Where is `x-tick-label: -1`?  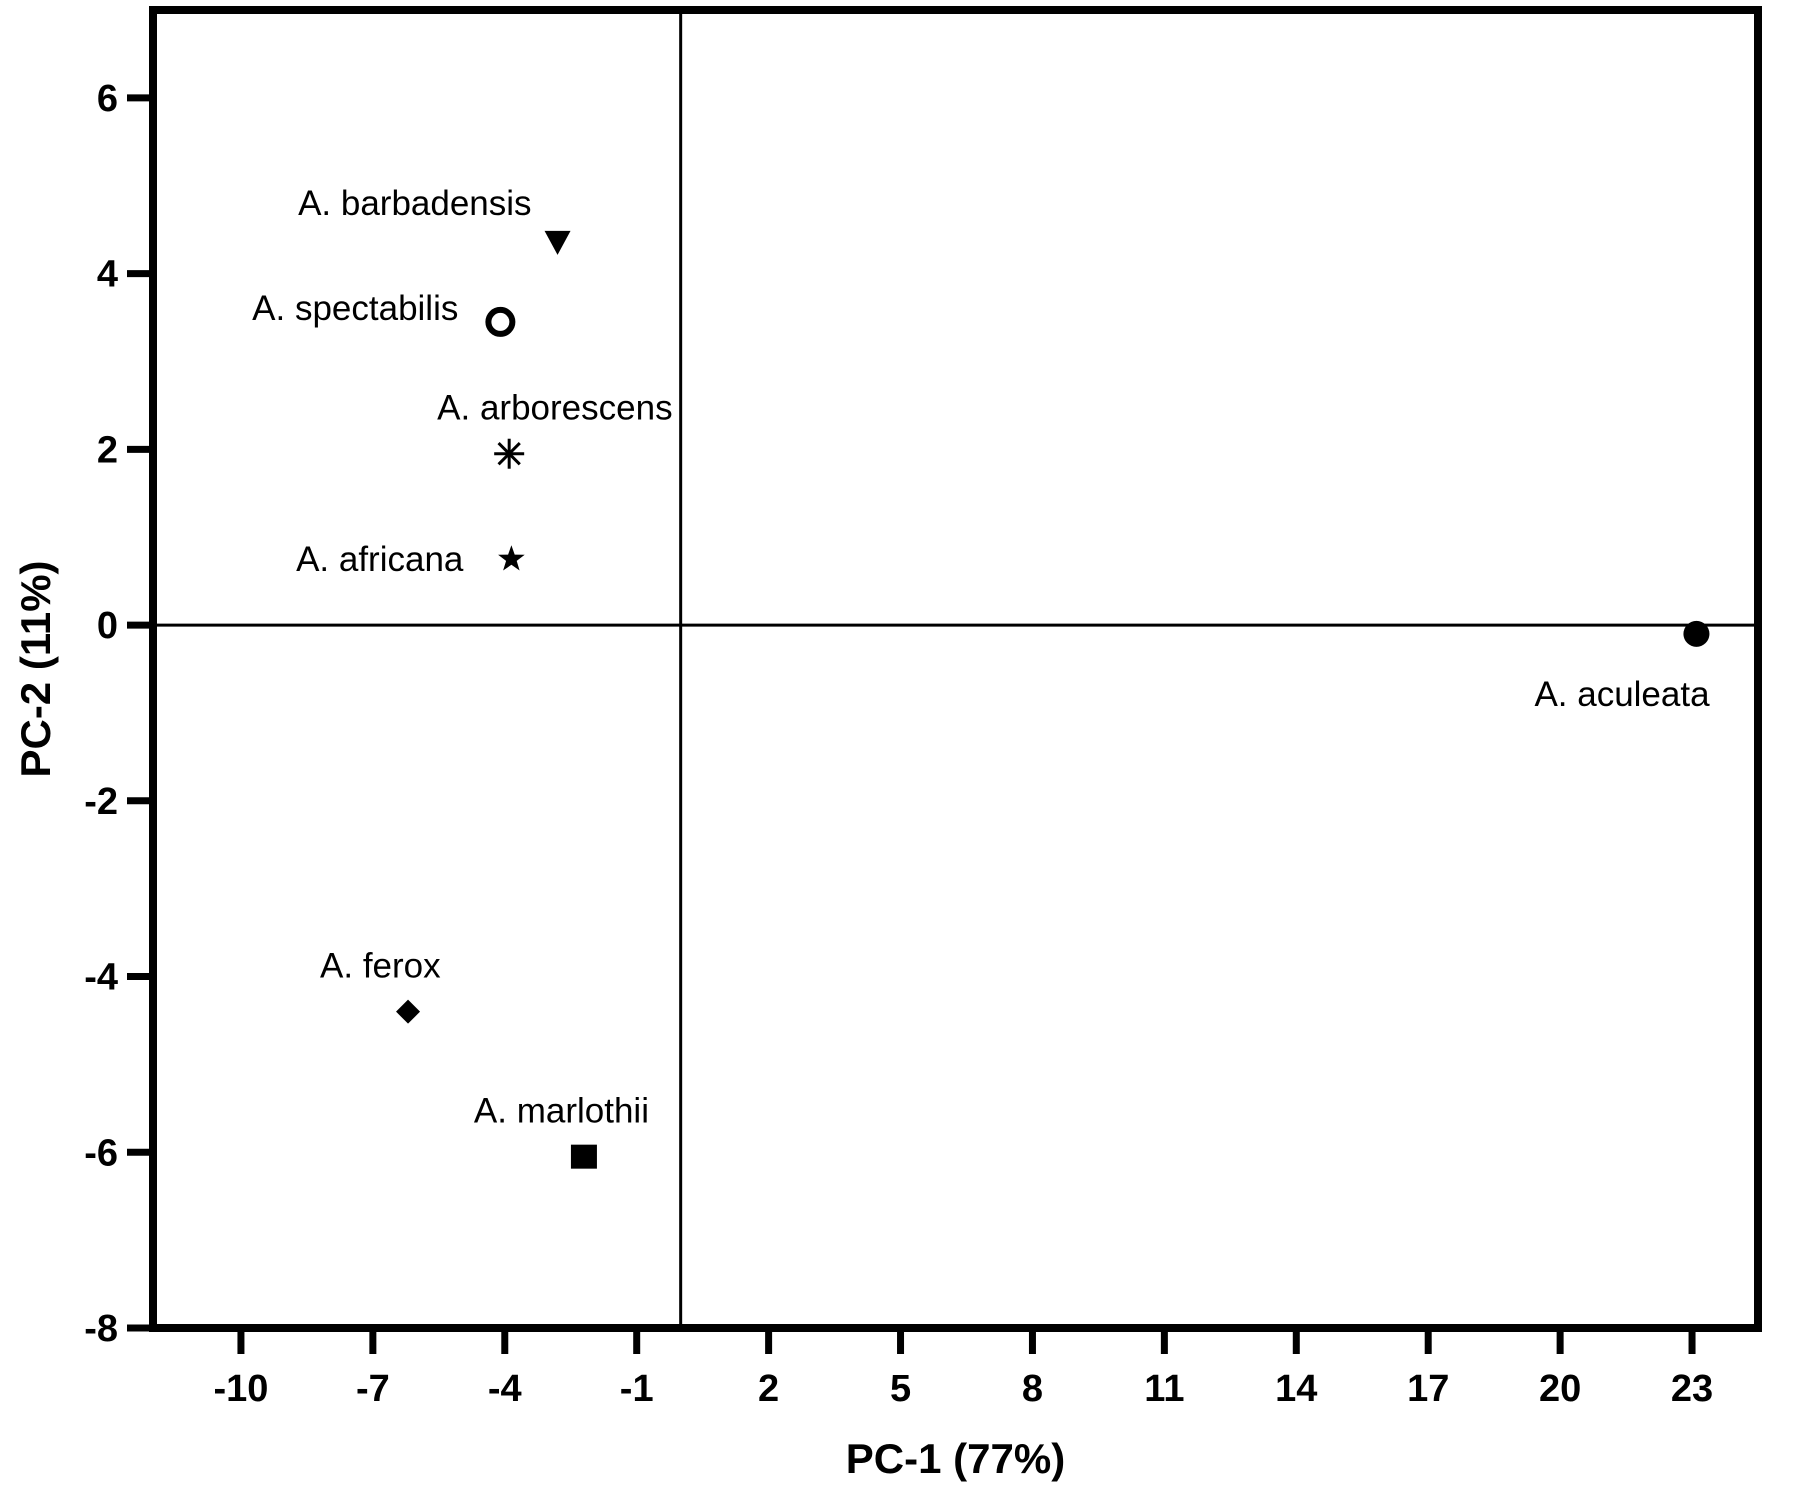
x-tick-label: -1 is located at coordinates (637, 1389).